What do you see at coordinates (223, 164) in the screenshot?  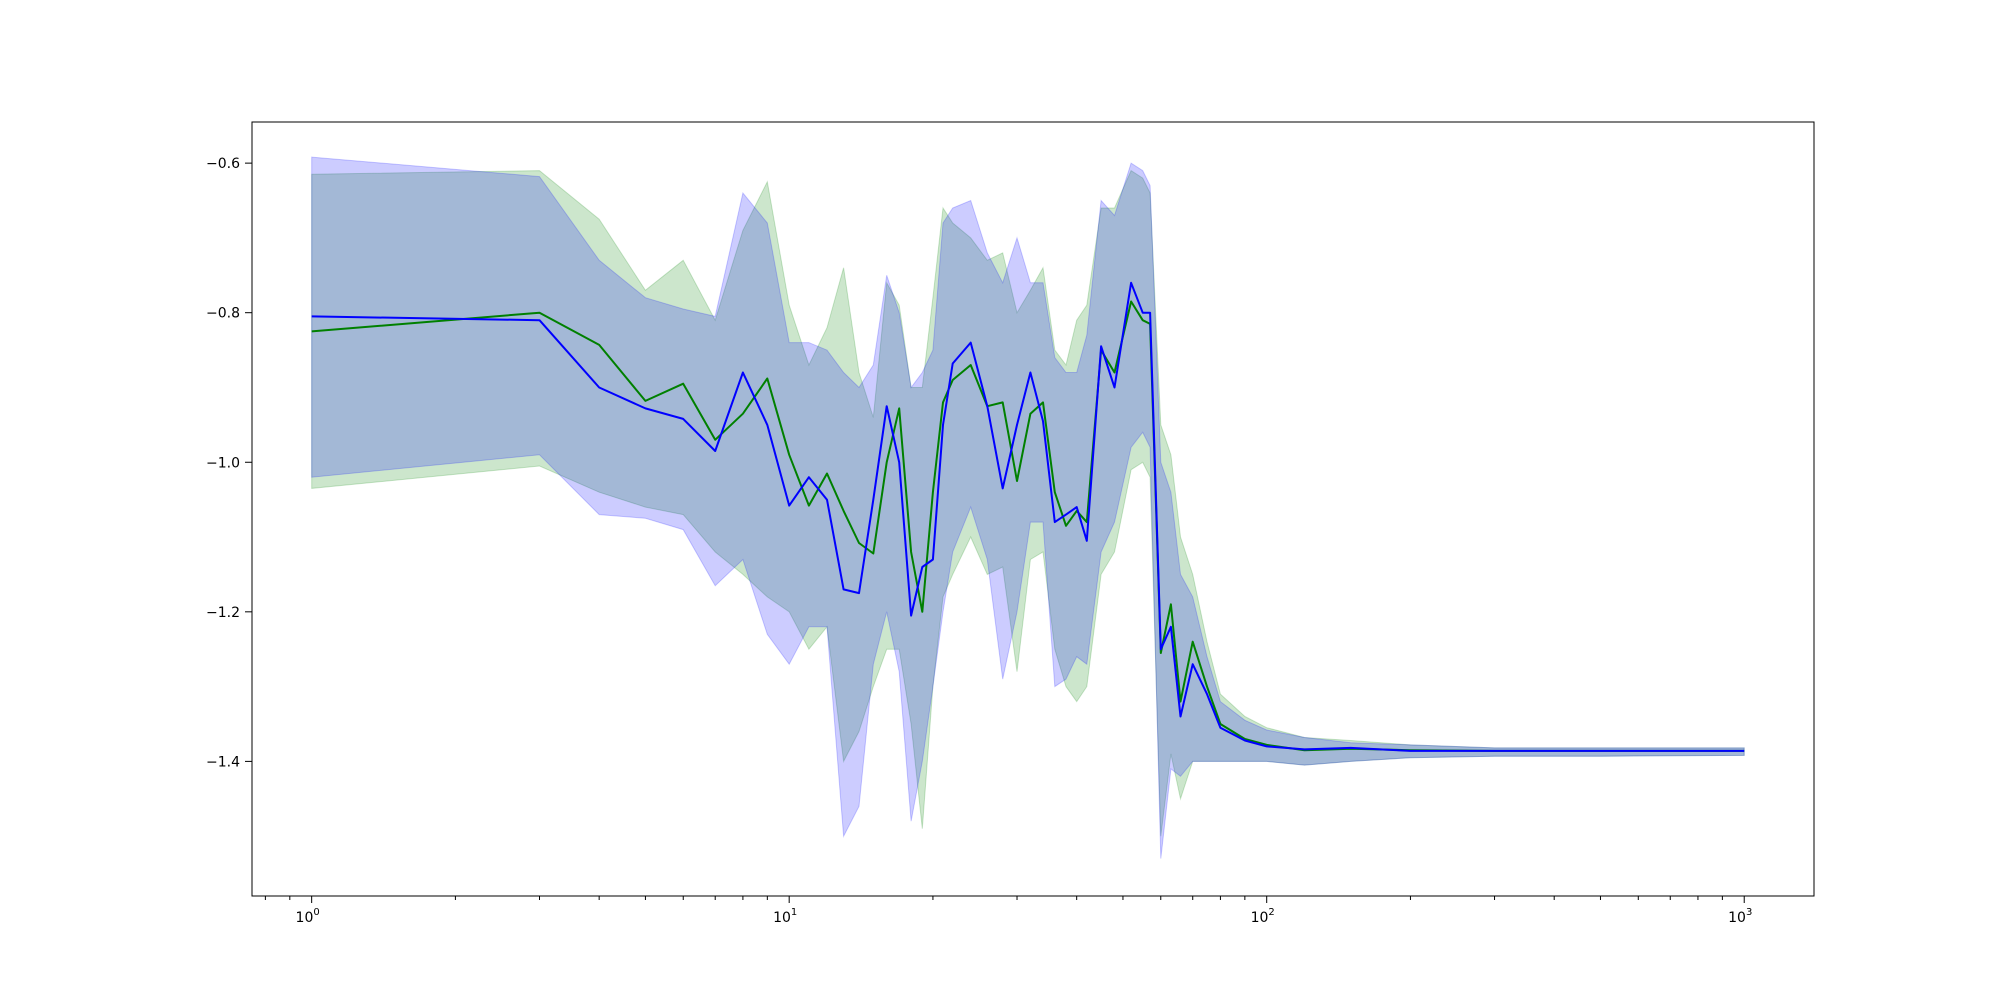 I see `y-tick-label: −0.6` at bounding box center [223, 164].